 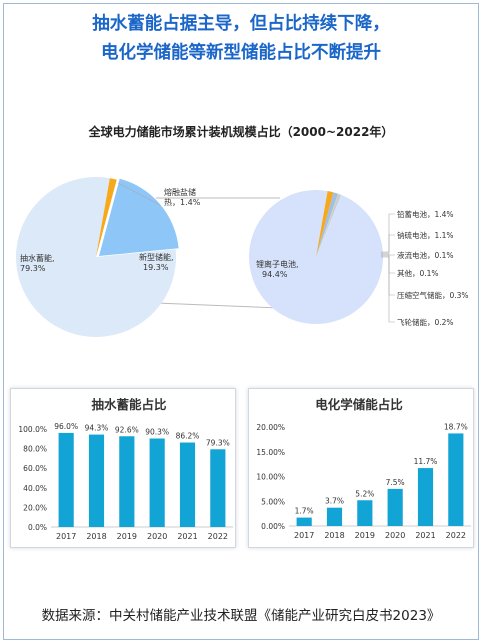 What do you see at coordinates (456, 426) in the screenshot?
I see `bar-value-label: 18.7%` at bounding box center [456, 426].